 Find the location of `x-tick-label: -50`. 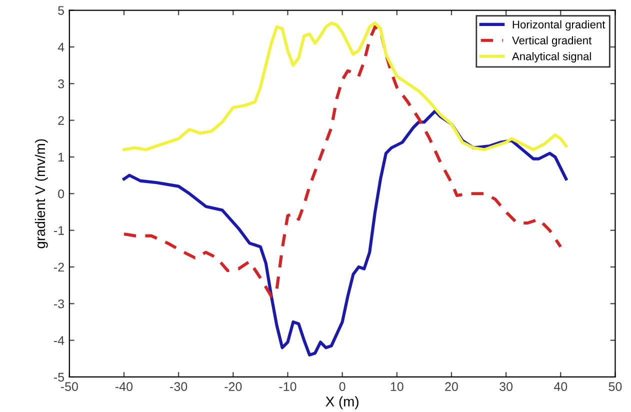

x-tick-label: -50 is located at coordinates (69, 387).